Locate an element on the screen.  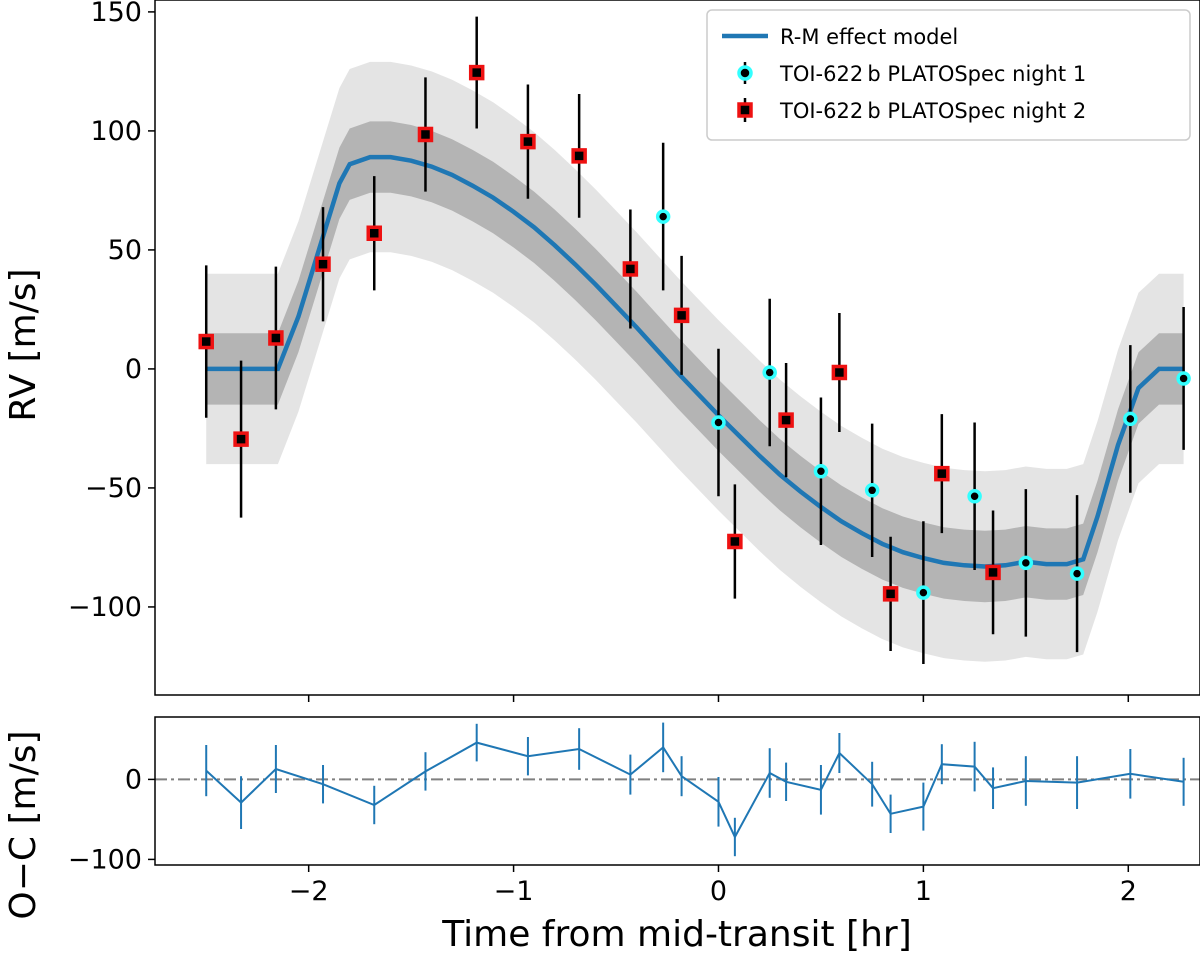
residual-y-ticks: −100 0 is located at coordinates (111, 819).